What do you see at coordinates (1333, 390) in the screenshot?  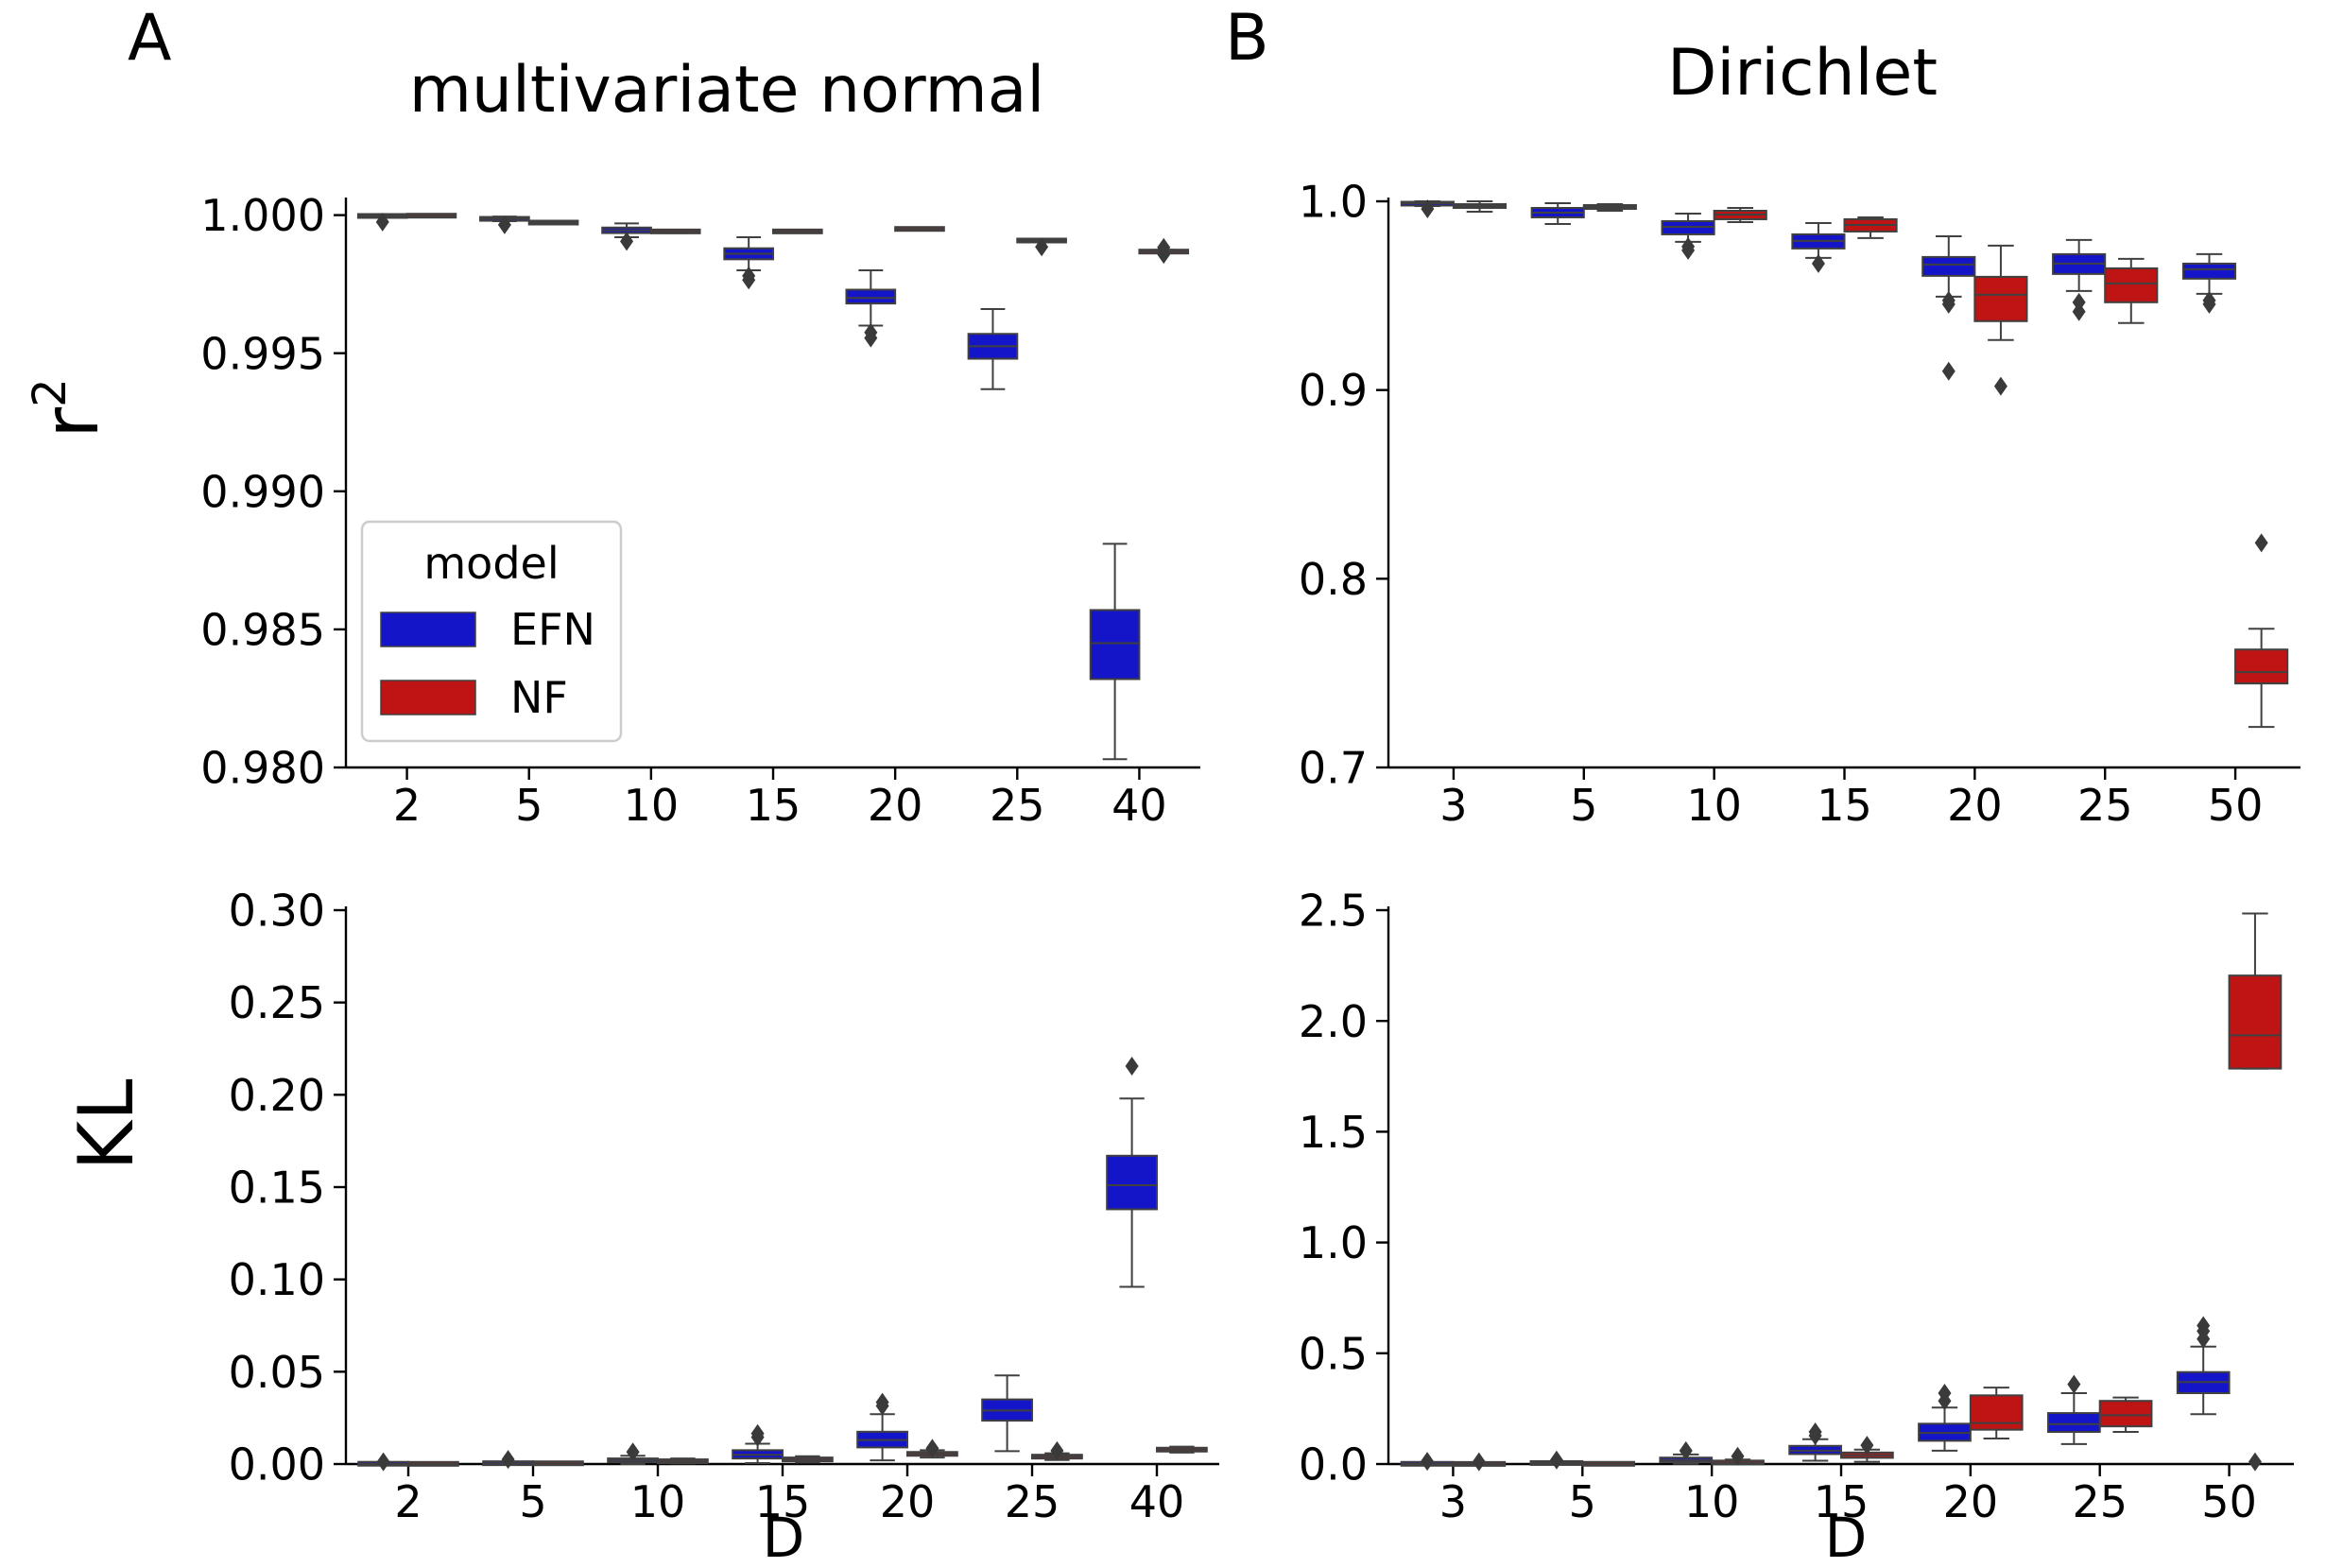 I see `y-tick-label: 0.9` at bounding box center [1333, 390].